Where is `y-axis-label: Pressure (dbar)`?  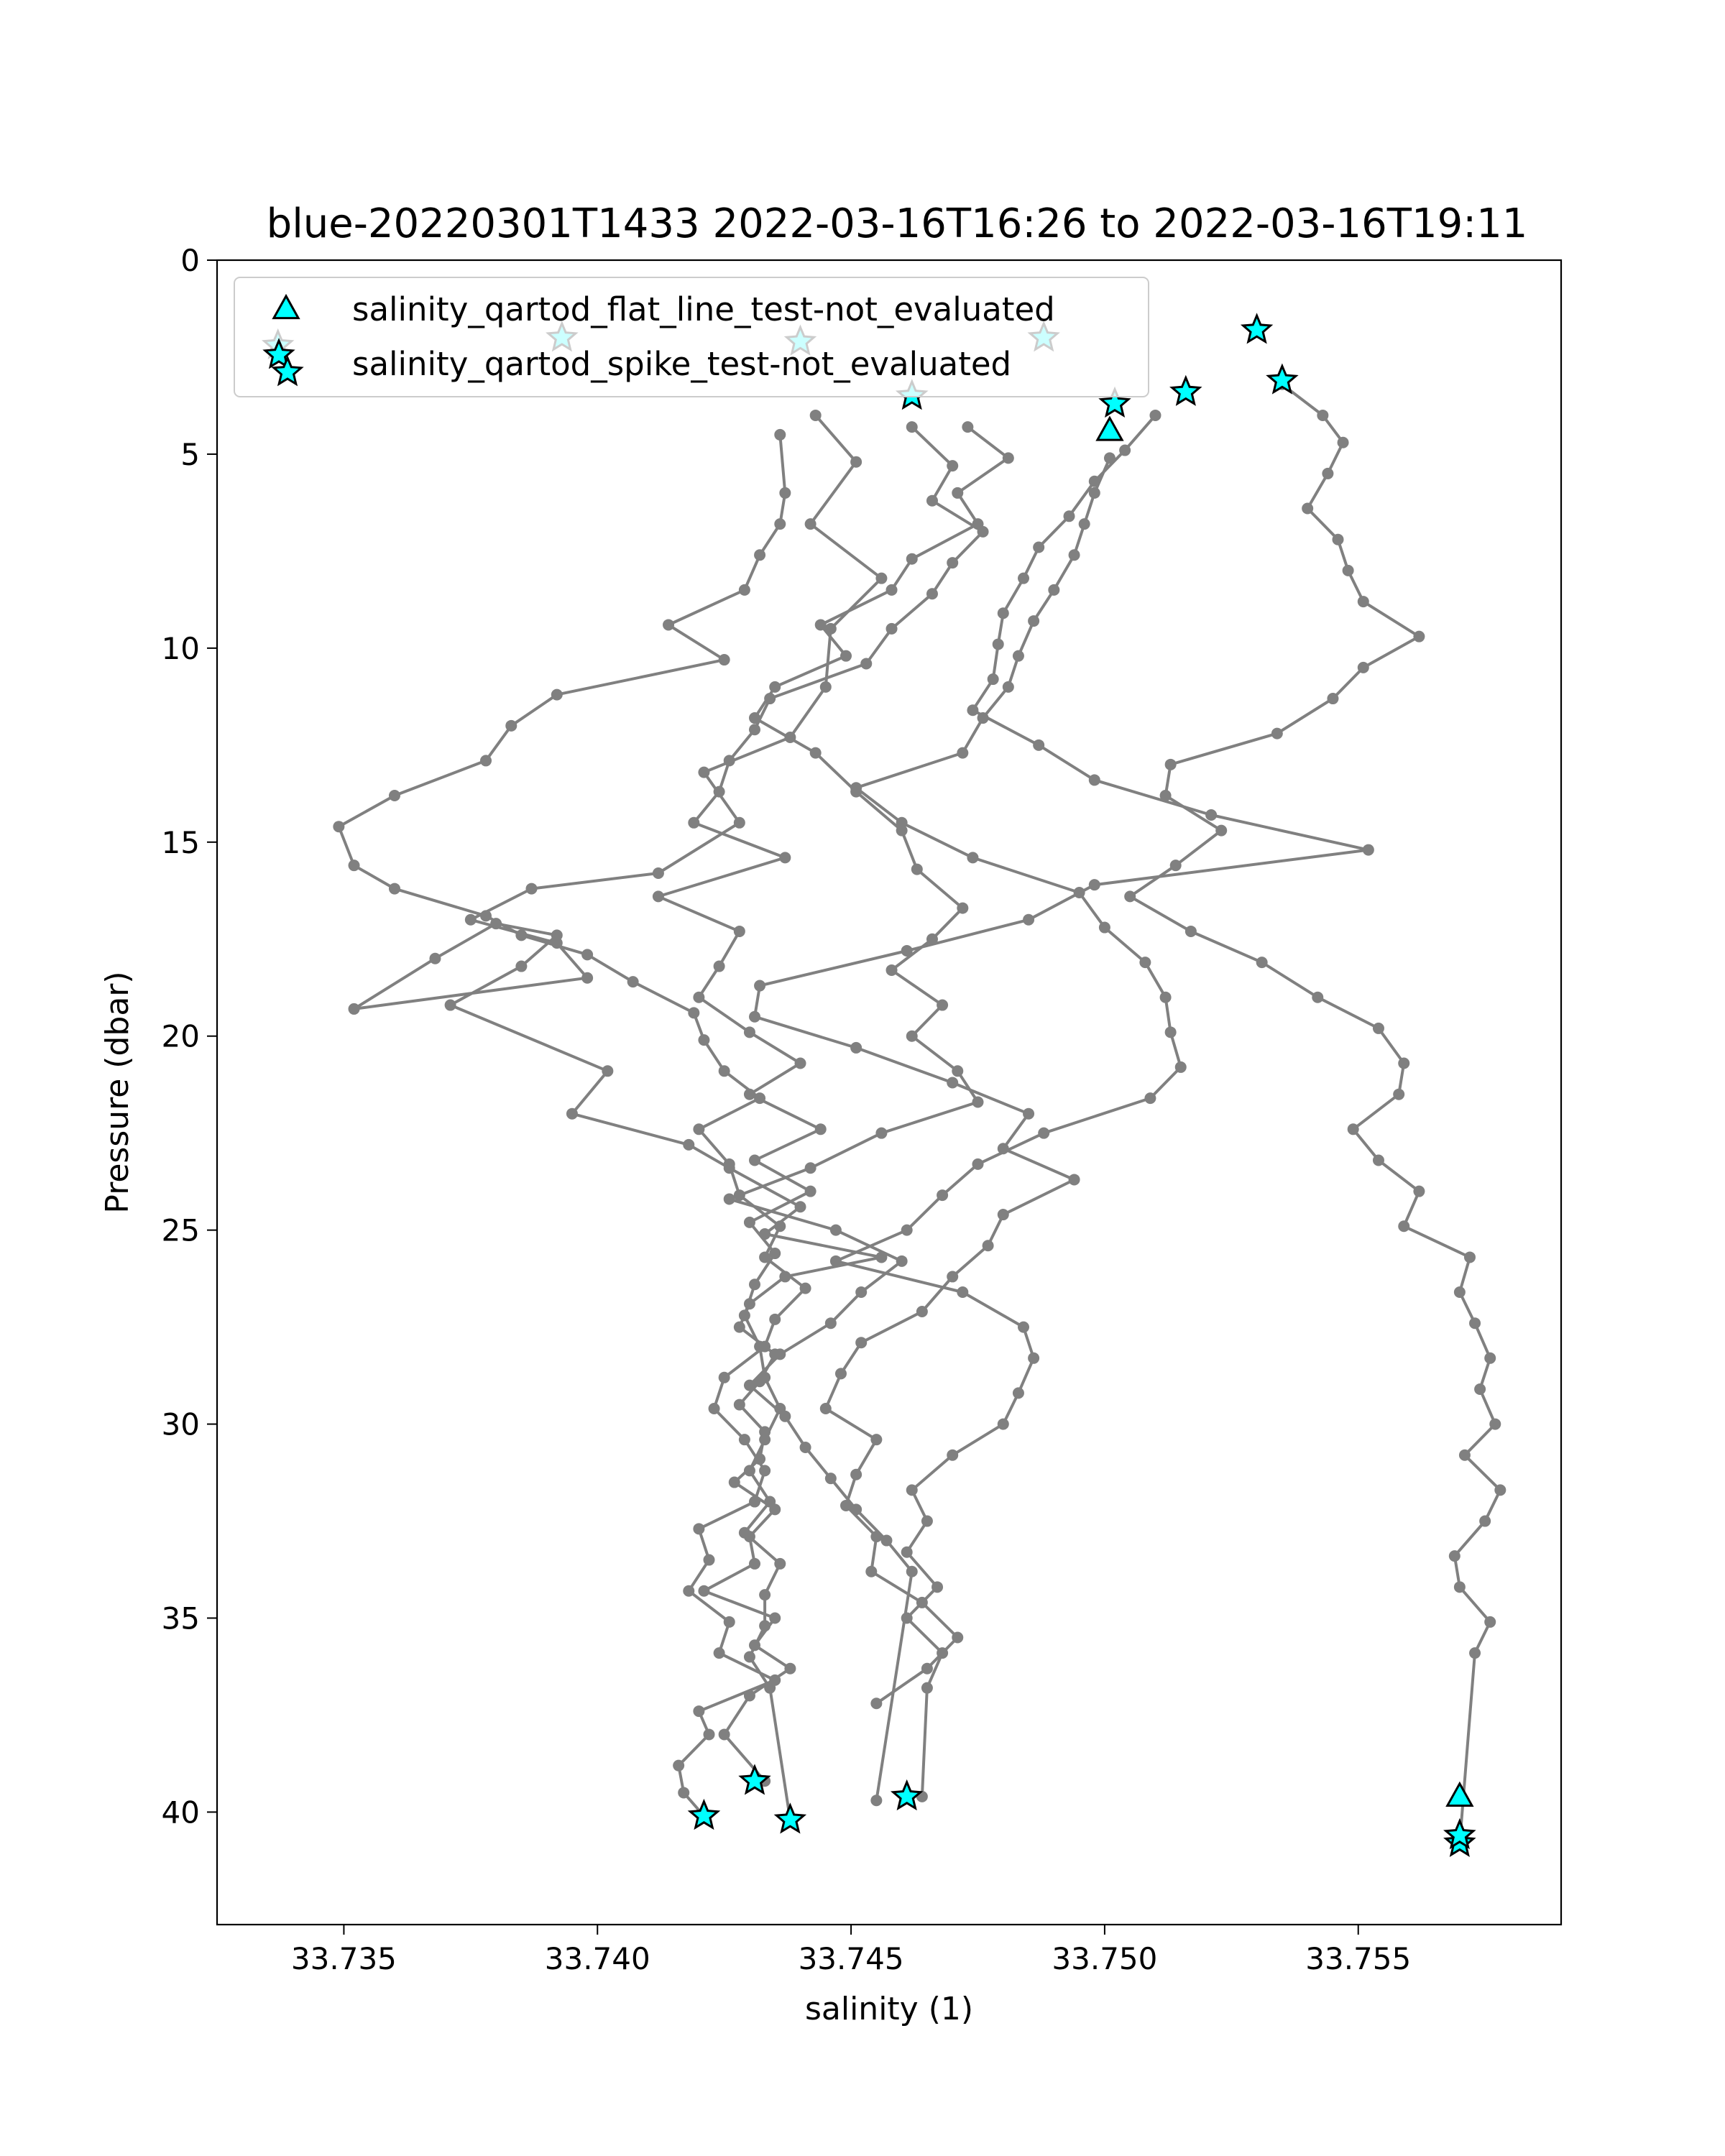
y-axis-label: Pressure (dbar) is located at coordinates (117, 1092).